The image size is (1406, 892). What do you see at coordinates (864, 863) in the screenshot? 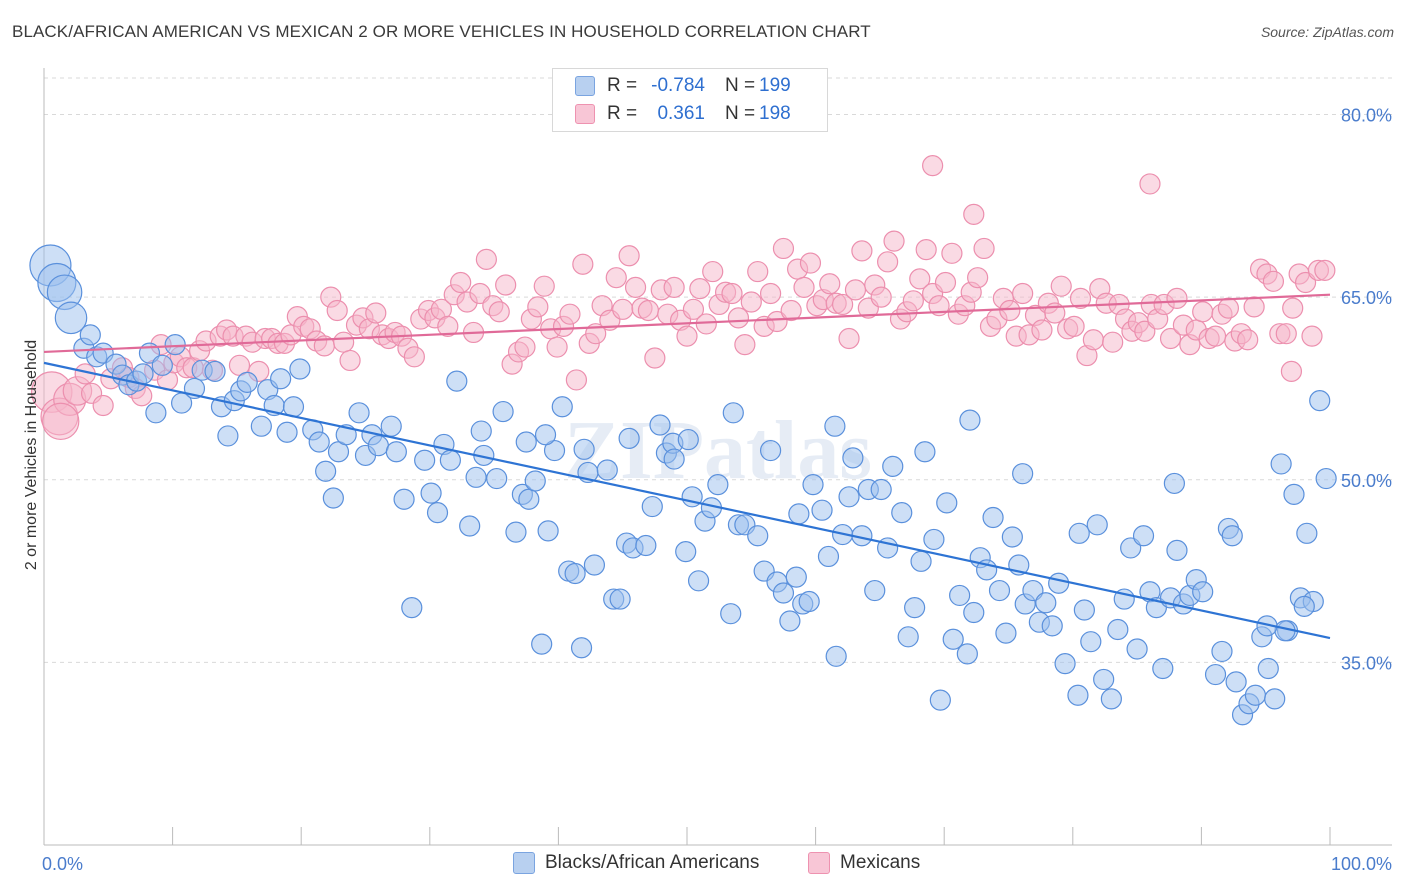
I see `legend-item-mexicans: Mexicans` at bounding box center [864, 863].